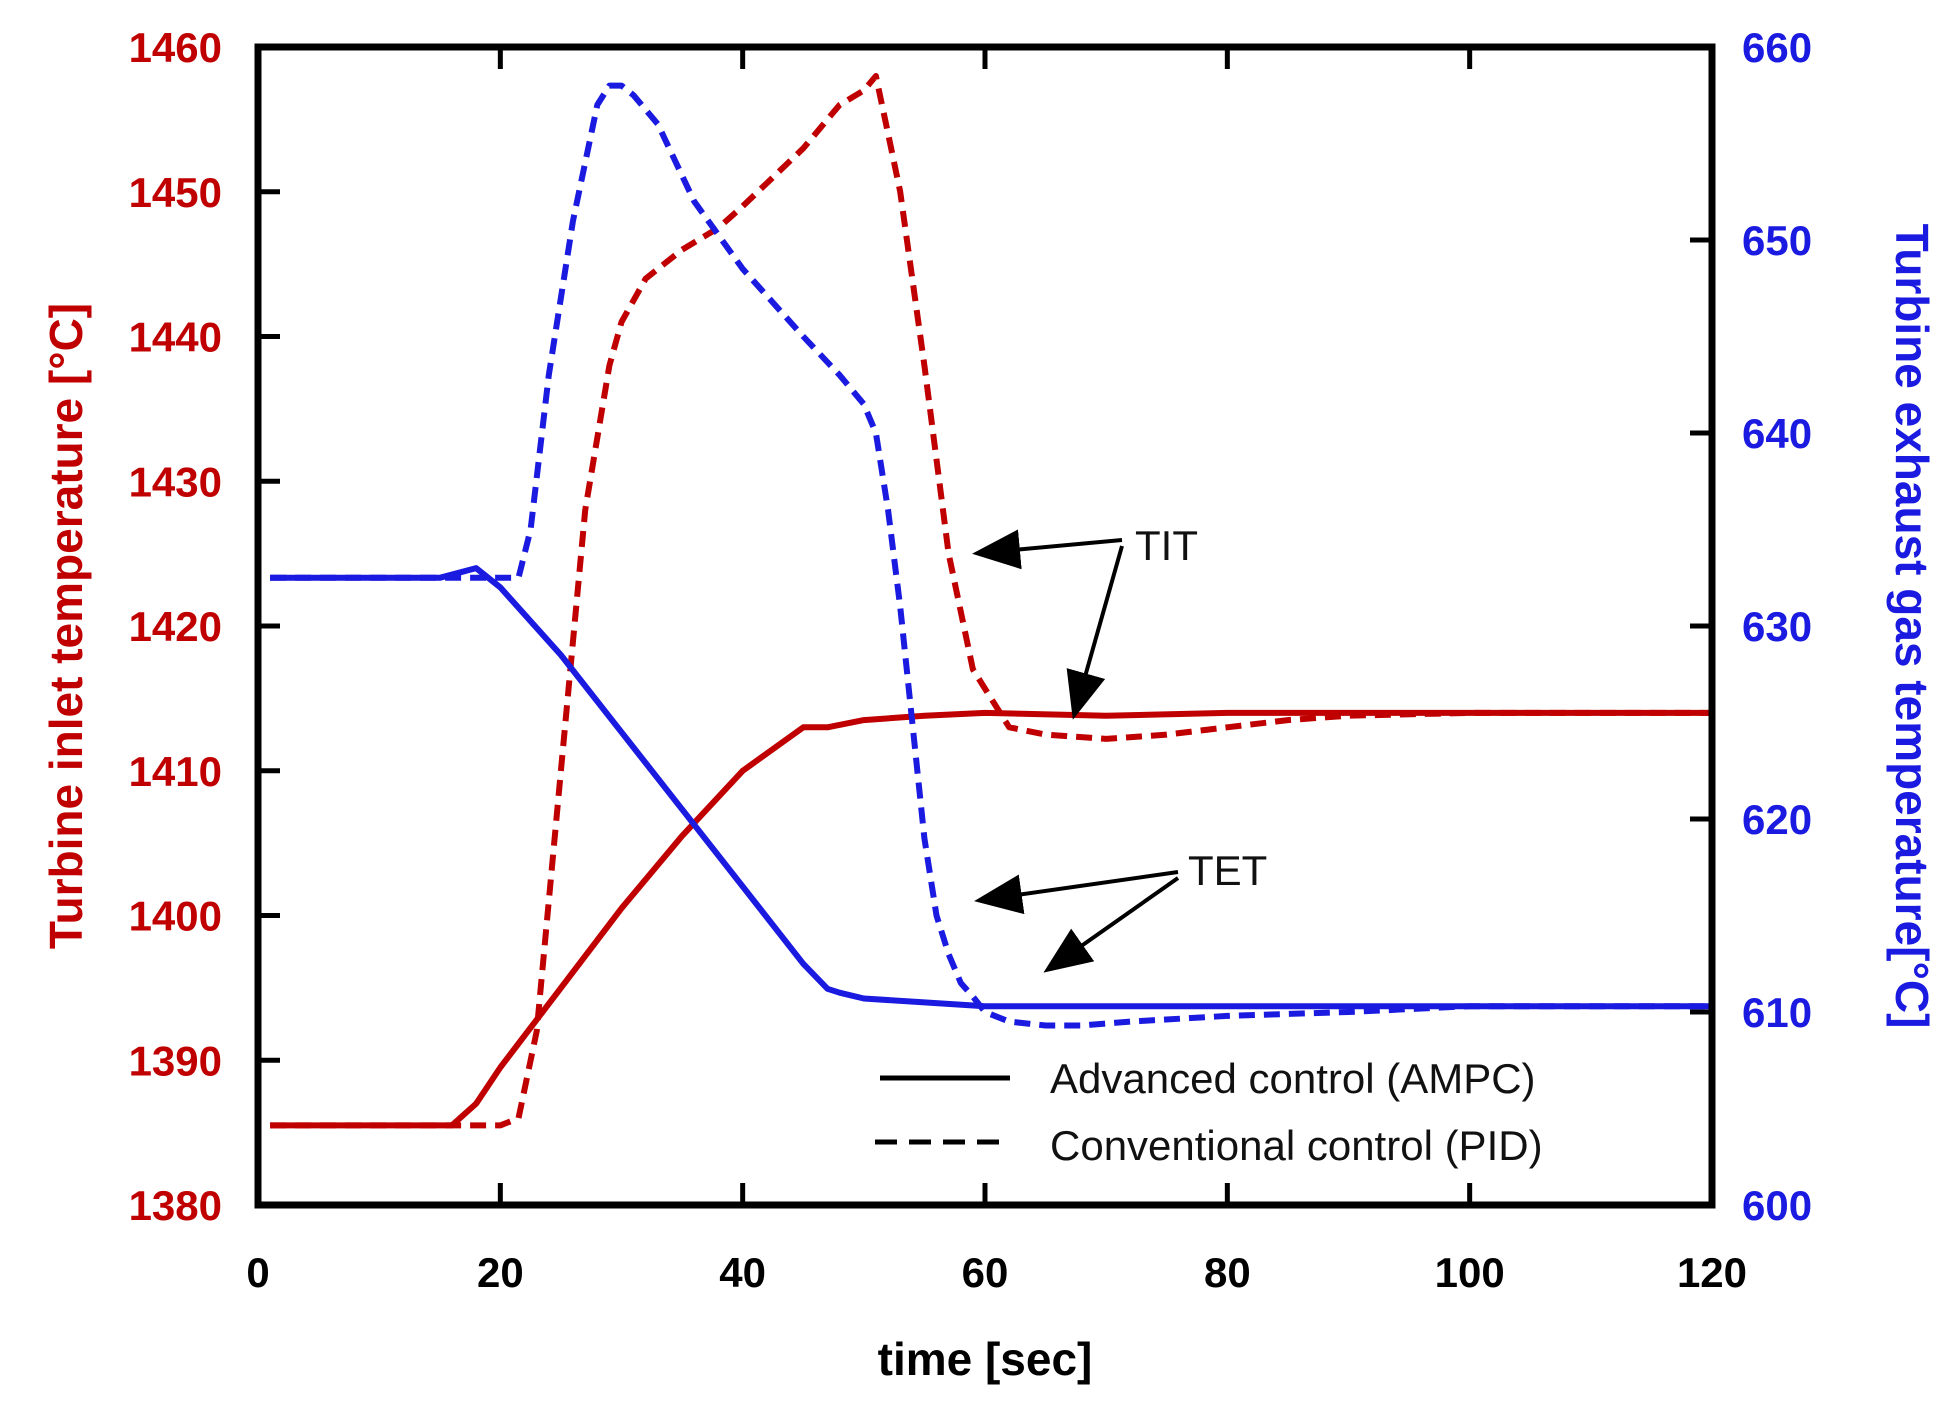 The height and width of the screenshot is (1412, 1951). I want to click on left-tick-label: 1400, so click(175, 916).